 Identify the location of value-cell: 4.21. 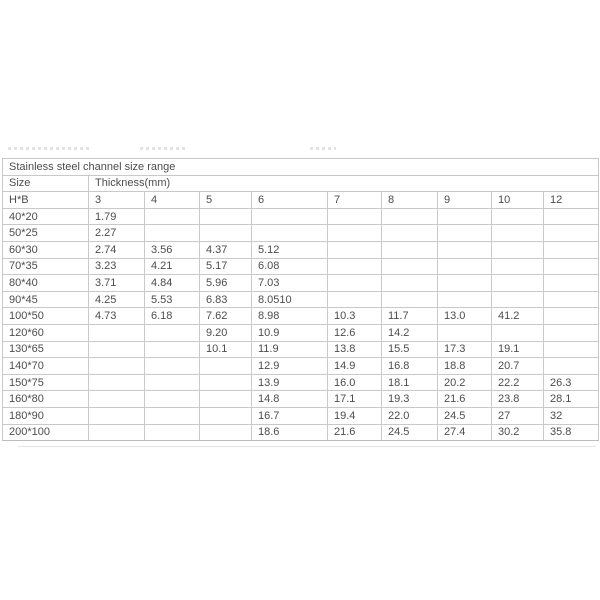
(172, 266).